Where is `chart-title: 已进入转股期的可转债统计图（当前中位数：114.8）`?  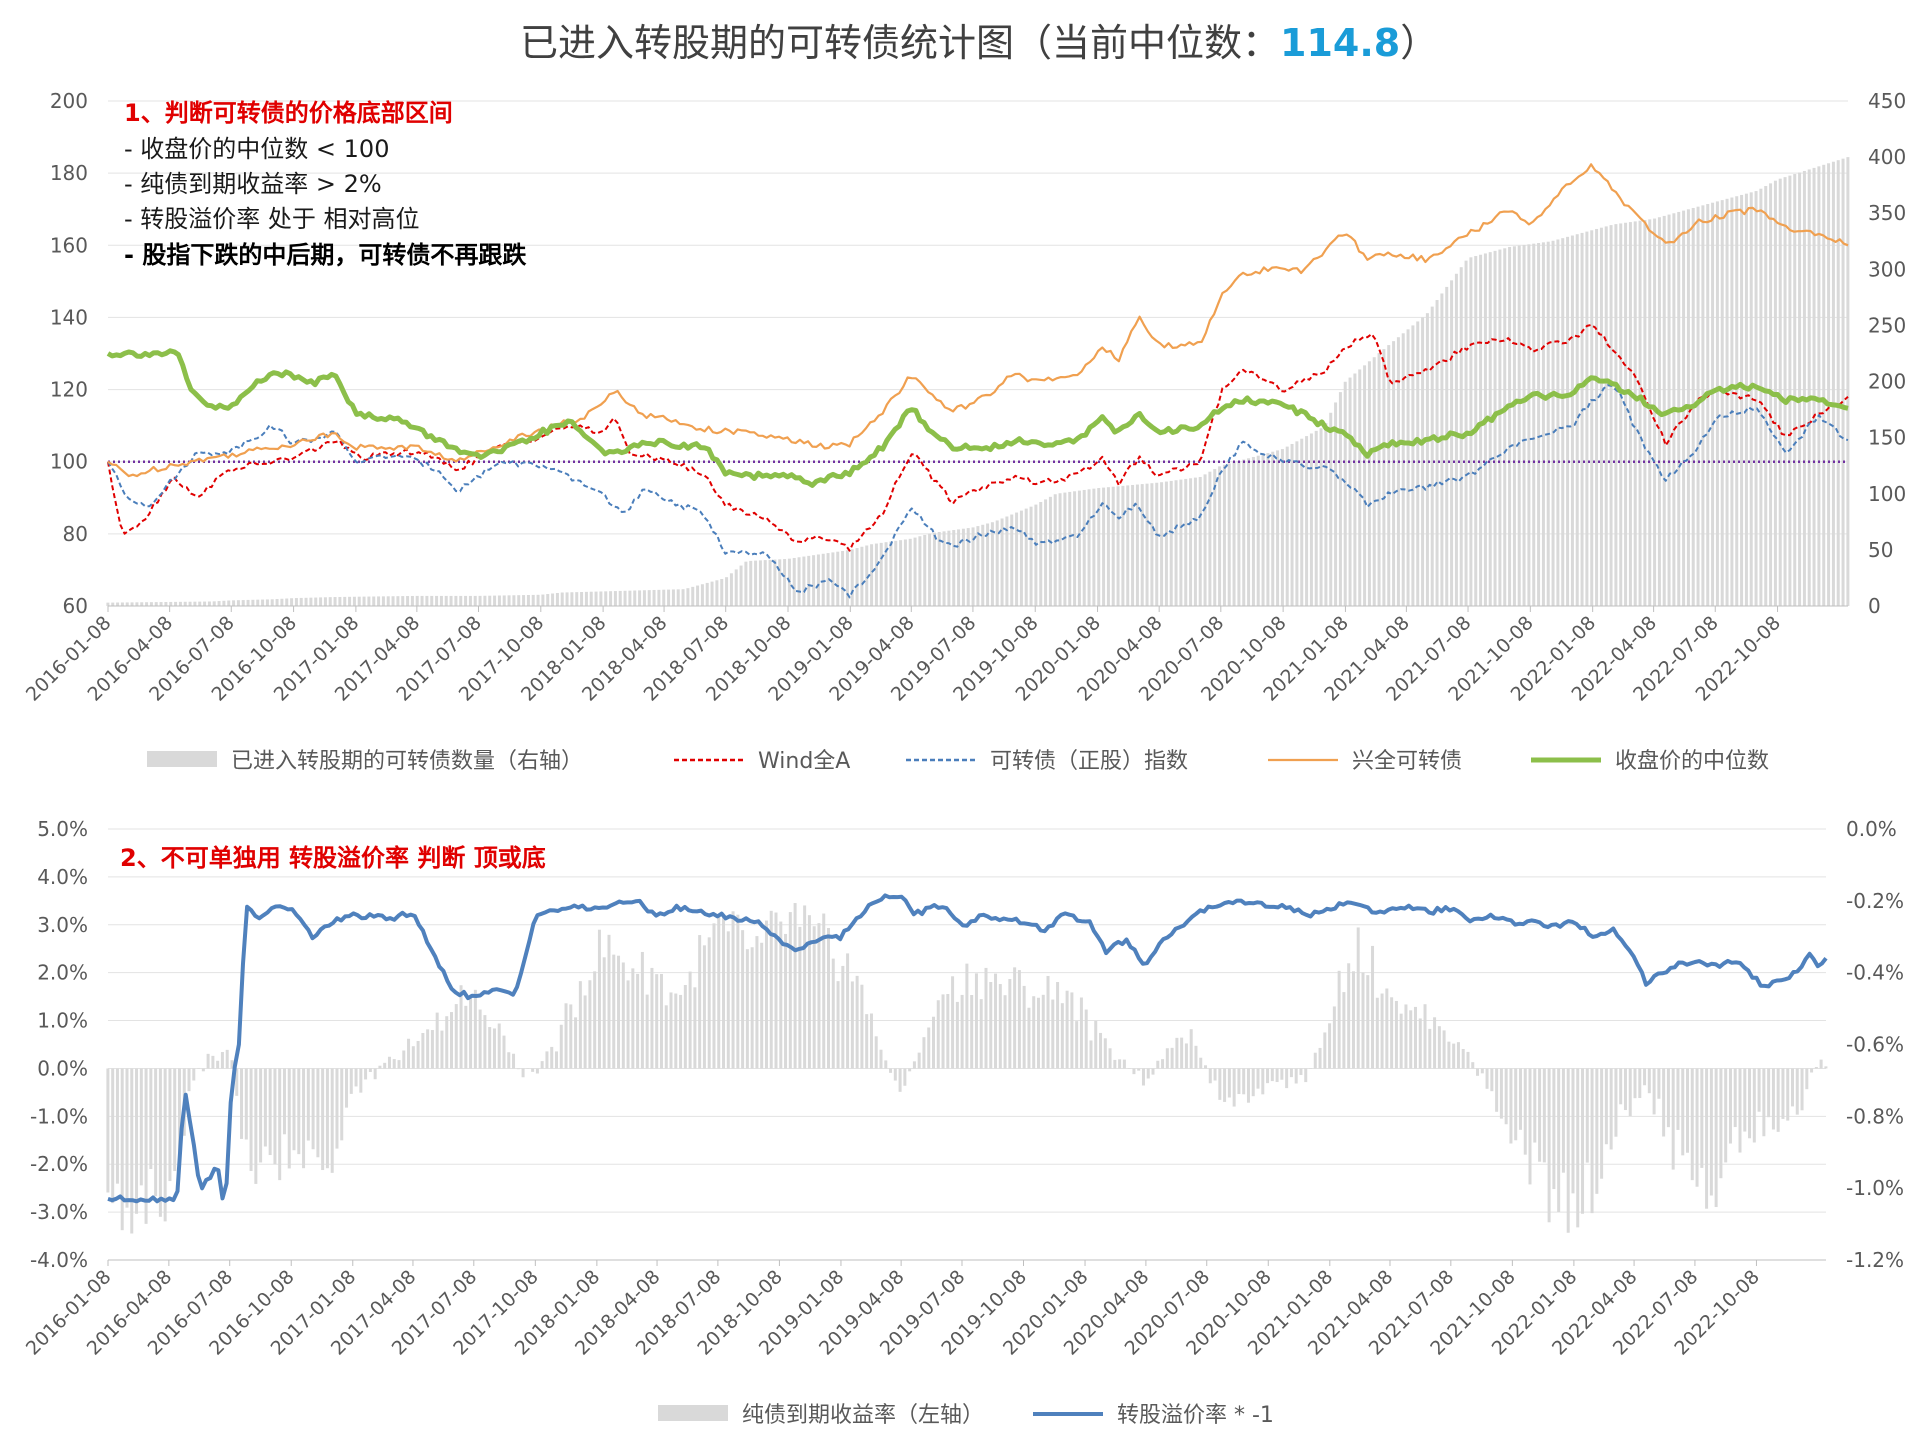
chart-title: 已进入转股期的可转债统计图（当前中位数：114.8） is located at coordinates (979, 43).